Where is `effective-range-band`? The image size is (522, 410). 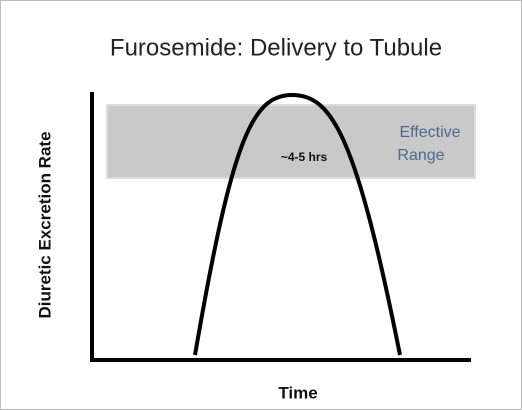 effective-range-band is located at coordinates (291, 141).